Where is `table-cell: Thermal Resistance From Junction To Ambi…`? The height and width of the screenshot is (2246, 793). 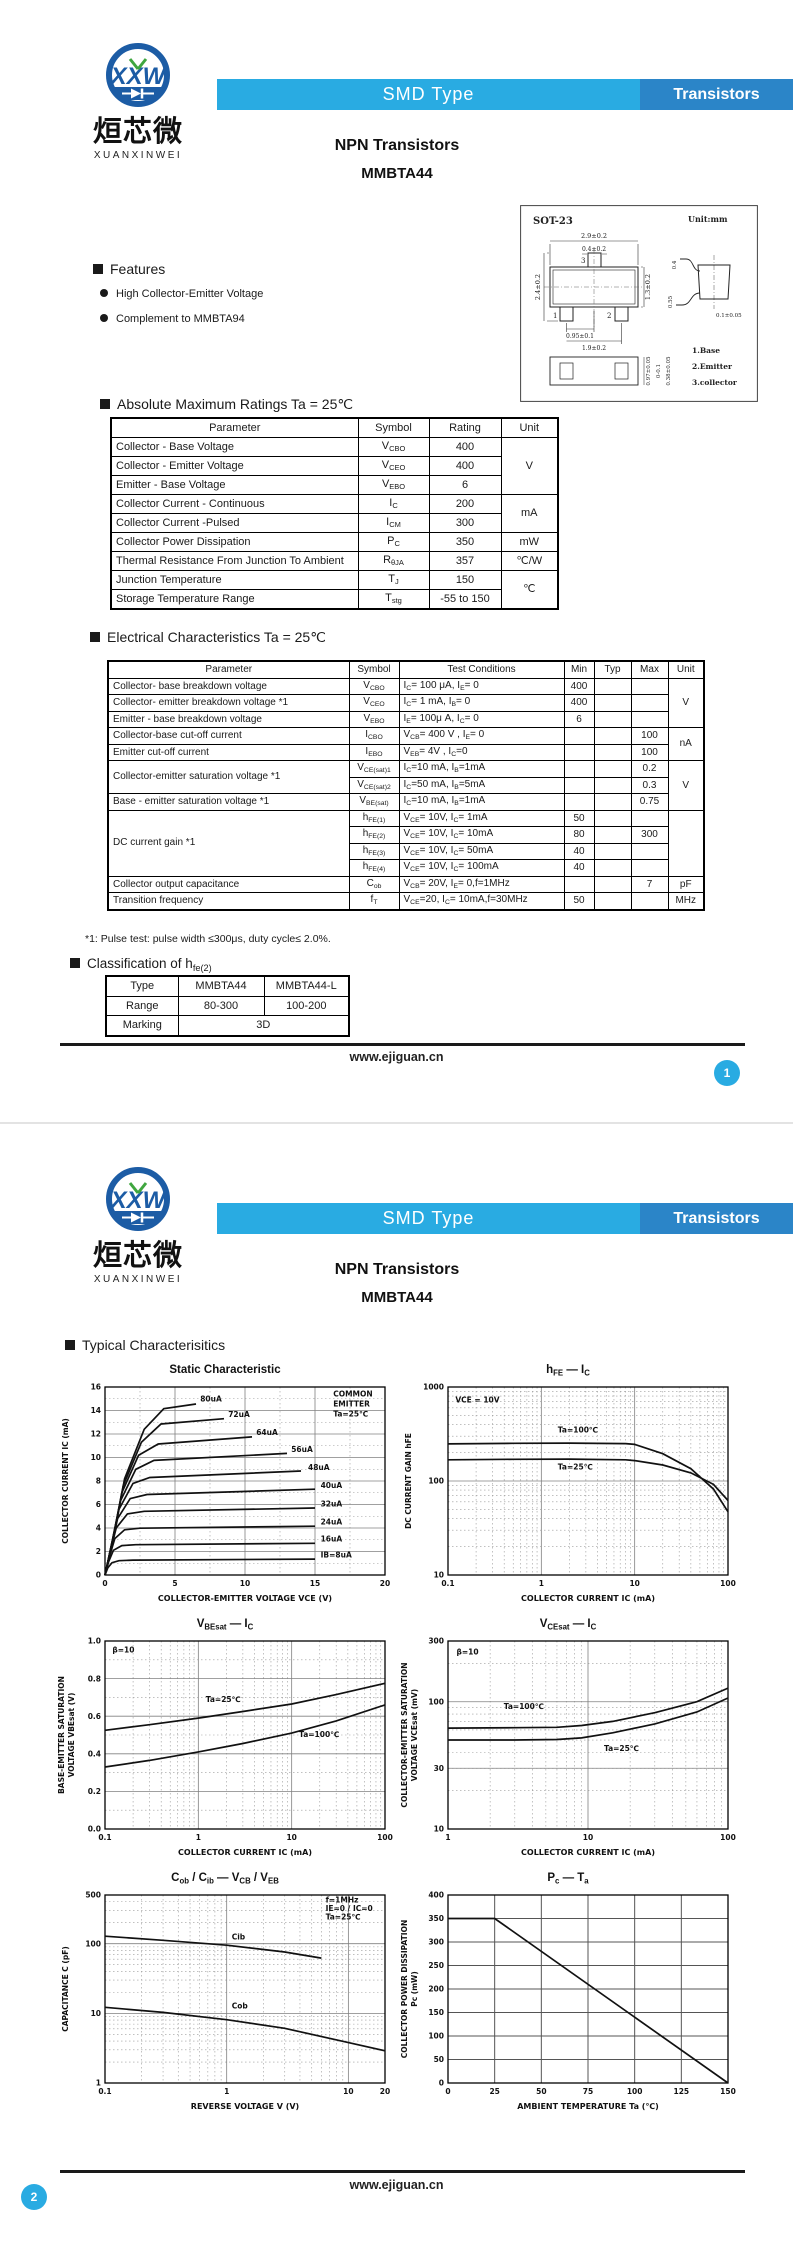
table-cell: Thermal Resistance From Junction To Ambi… is located at coordinates (234, 561).